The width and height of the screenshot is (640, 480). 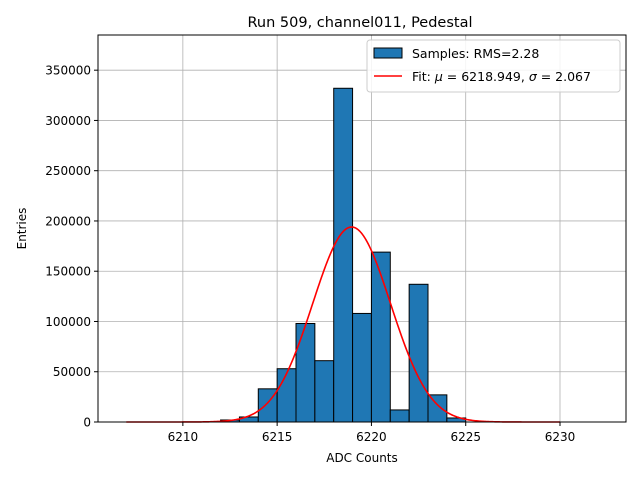 I want to click on y-tick-label: 200000, so click(x=68, y=221).